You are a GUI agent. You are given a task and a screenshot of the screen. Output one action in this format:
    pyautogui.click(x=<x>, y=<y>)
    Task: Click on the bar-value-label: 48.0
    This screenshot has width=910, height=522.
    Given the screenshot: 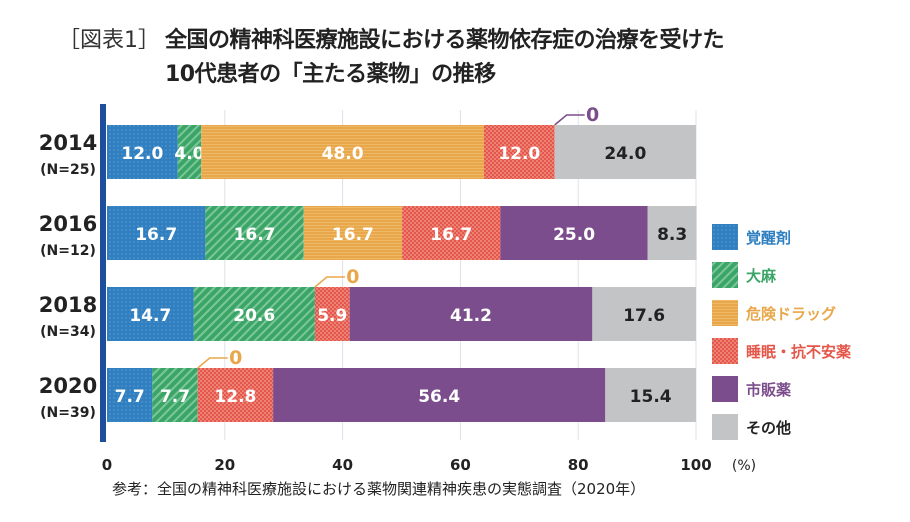 What is the action you would take?
    pyautogui.click(x=343, y=154)
    